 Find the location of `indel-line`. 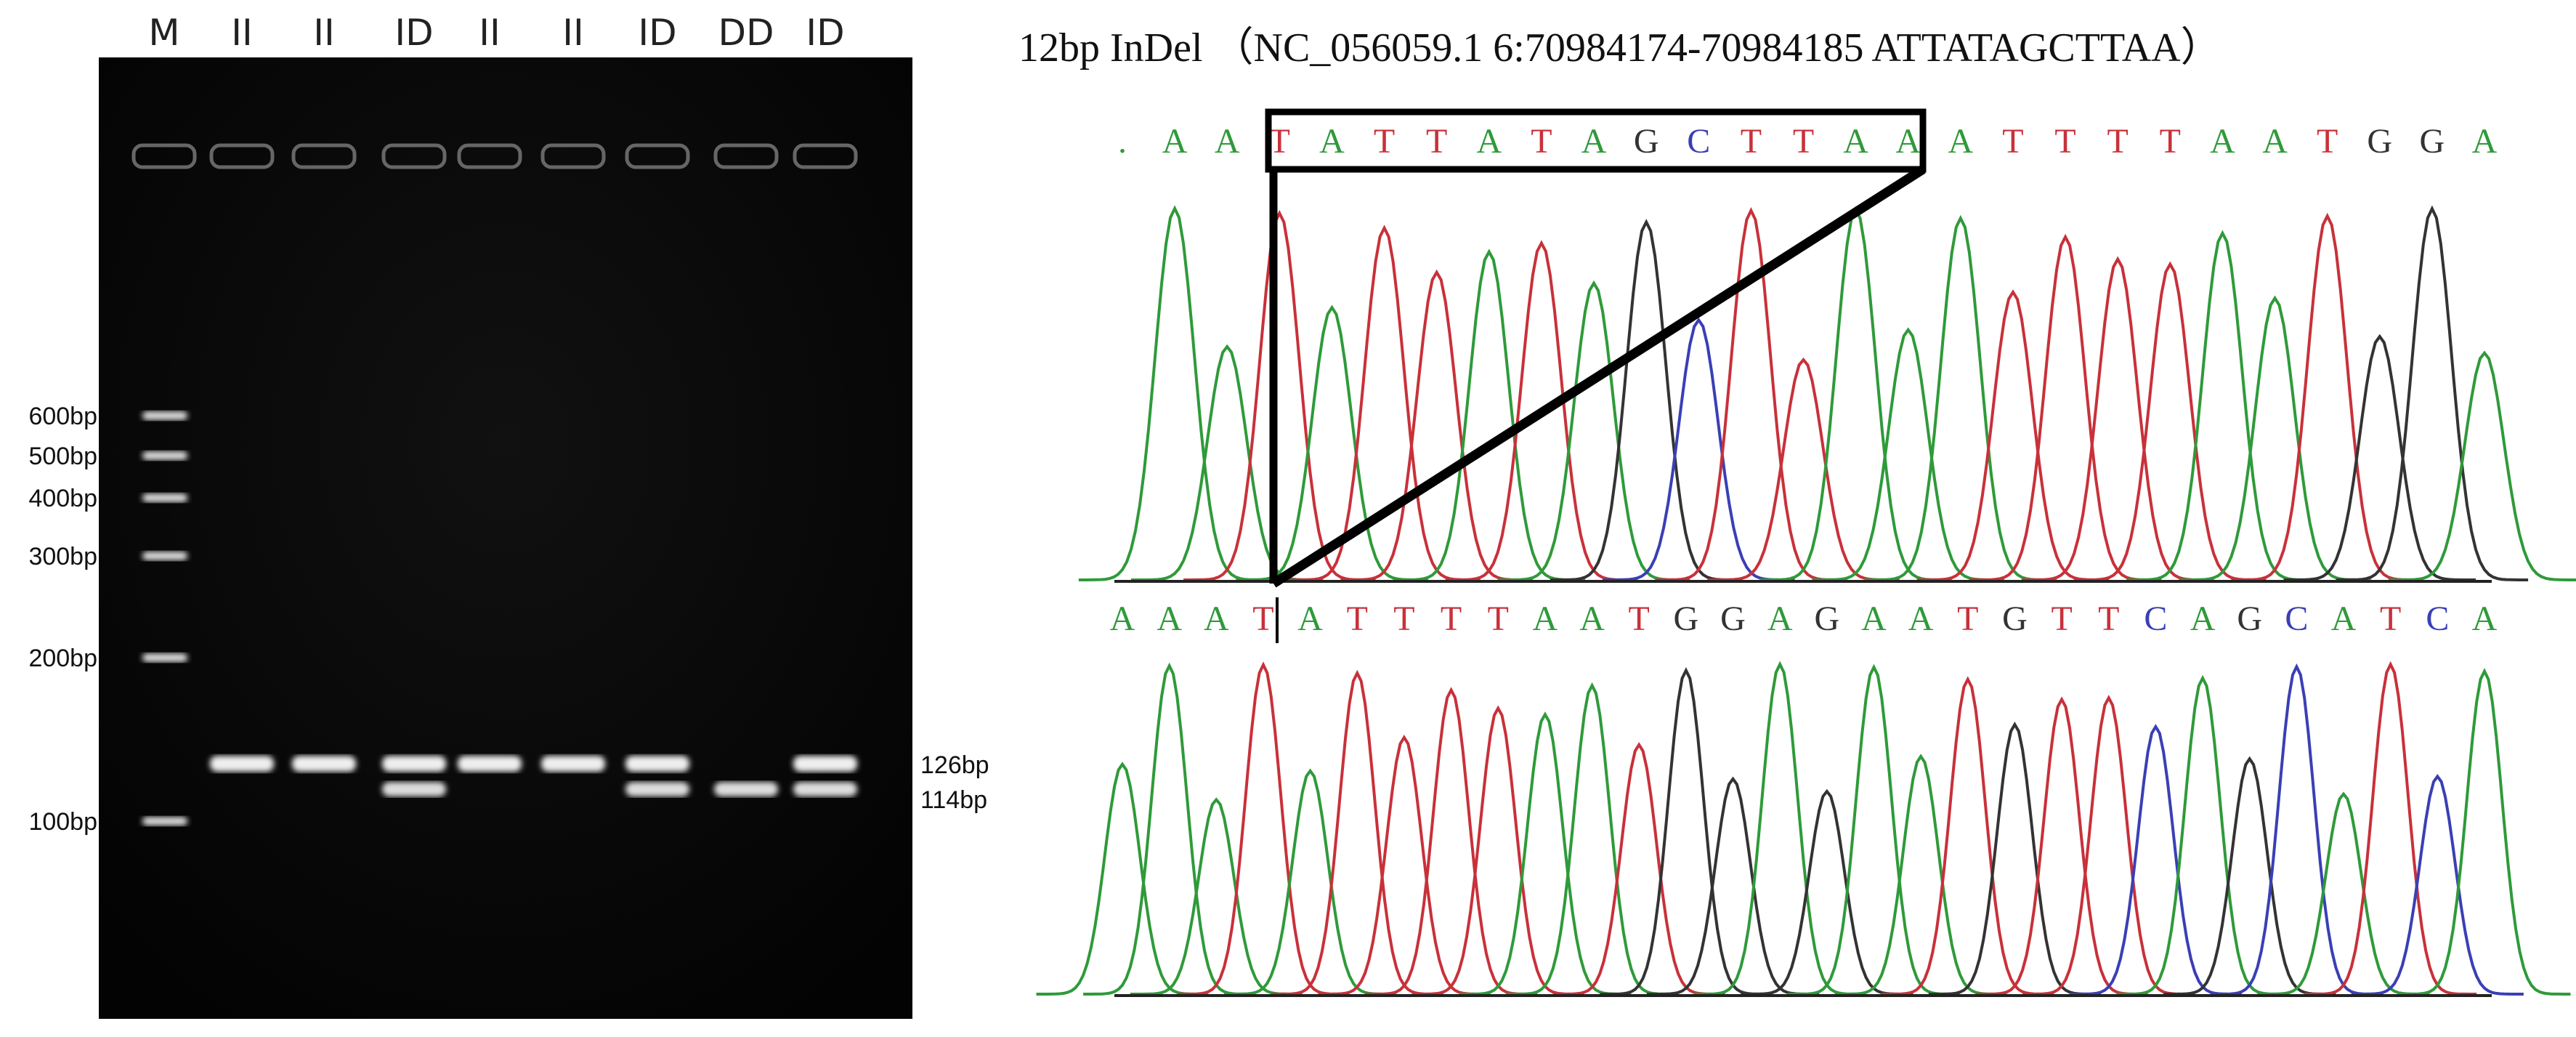

indel-line is located at coordinates (1598, 376).